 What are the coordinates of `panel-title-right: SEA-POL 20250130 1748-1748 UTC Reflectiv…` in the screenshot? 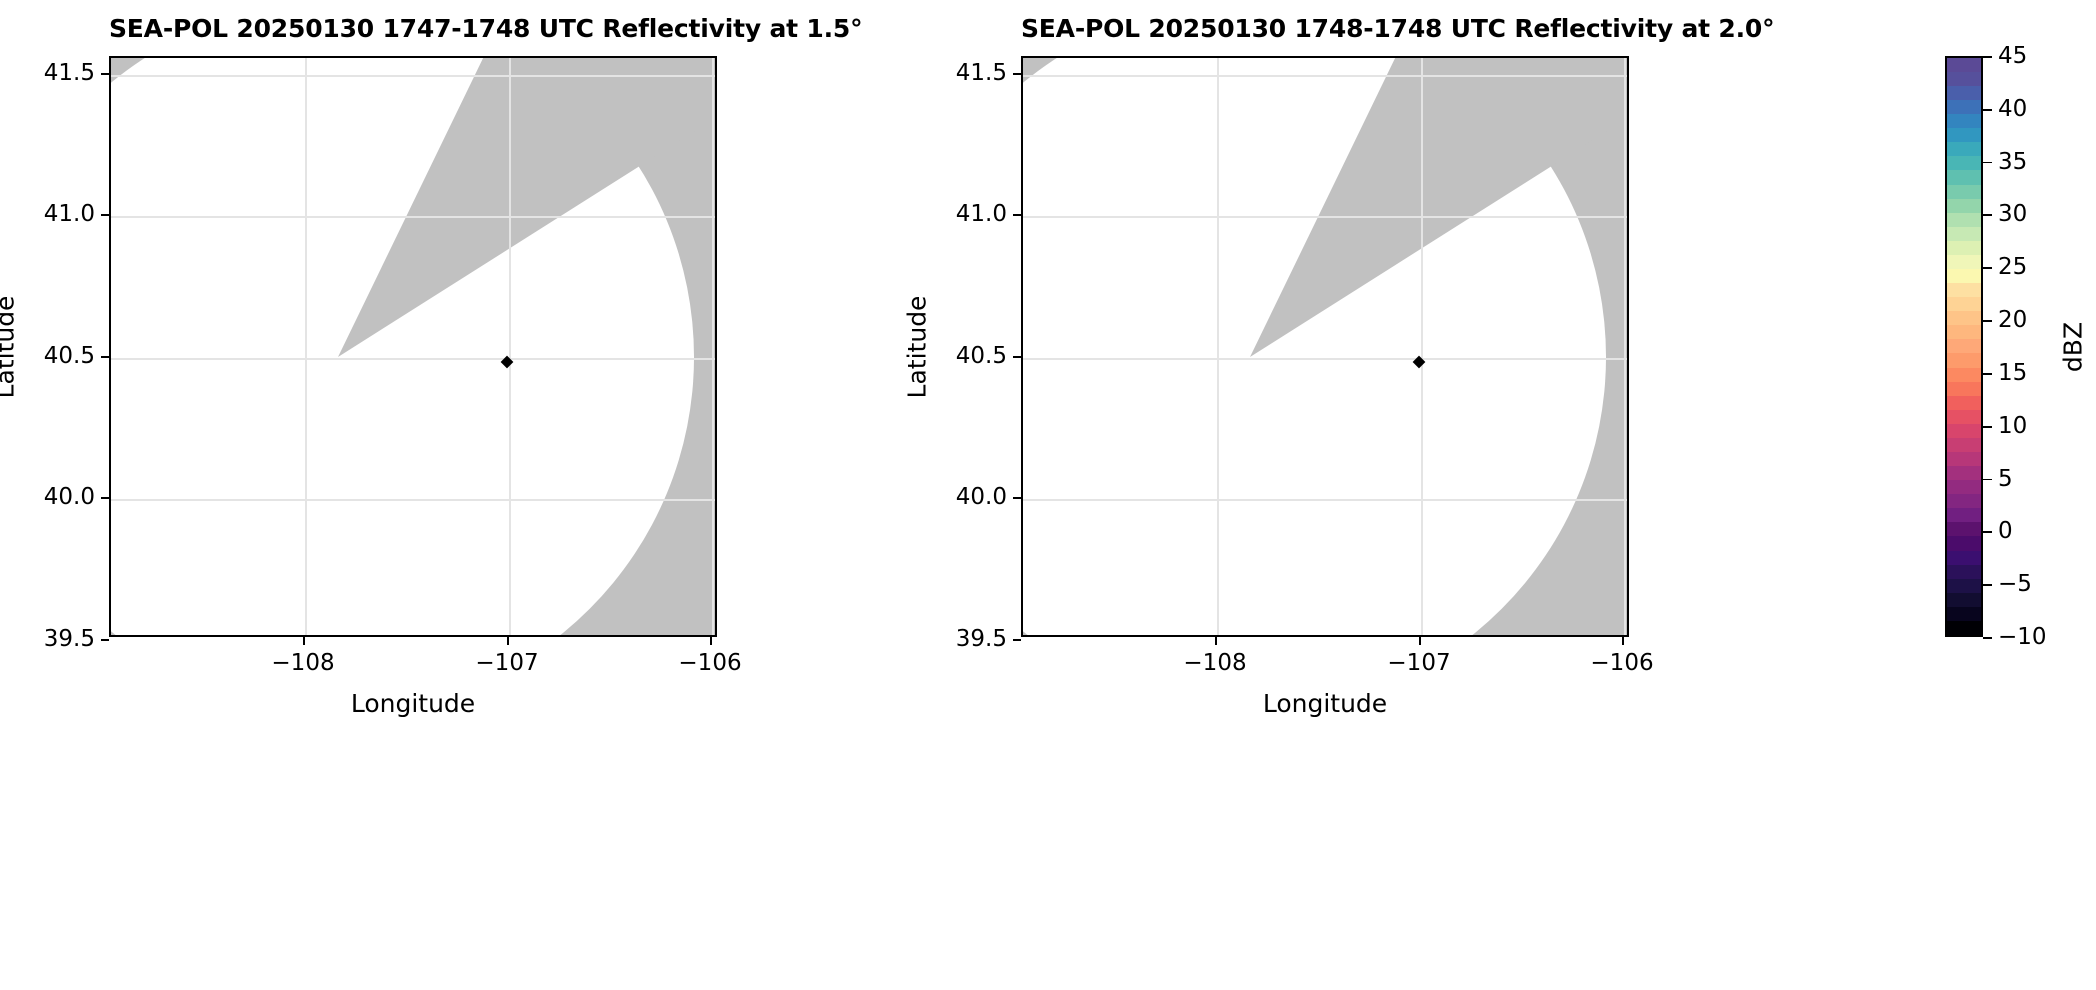 It's located at (1398, 28).